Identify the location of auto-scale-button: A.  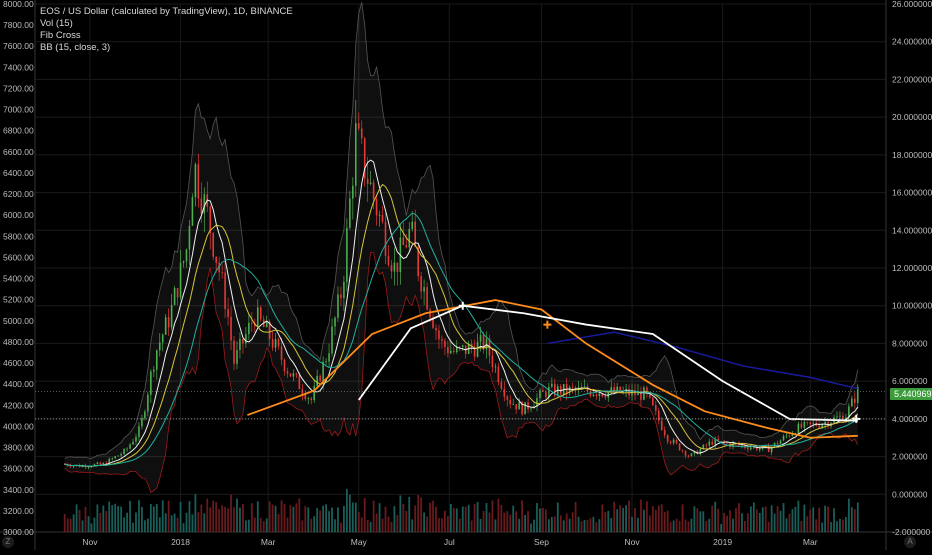
(910, 542).